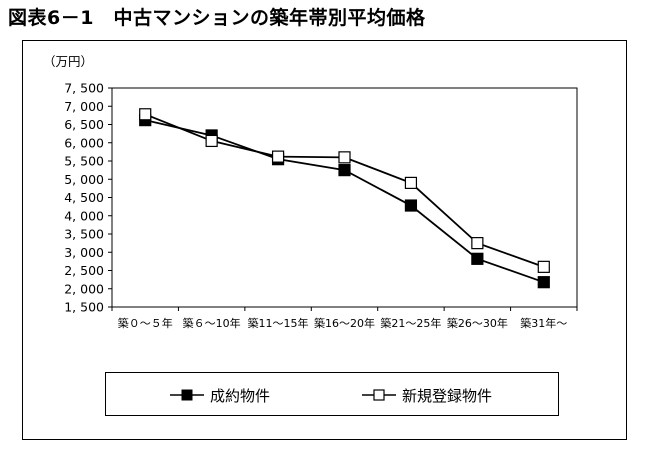 The height and width of the screenshot is (467, 649). Describe the element at coordinates (240, 395) in the screenshot. I see `legend-label-contracted: 成約物件` at that location.